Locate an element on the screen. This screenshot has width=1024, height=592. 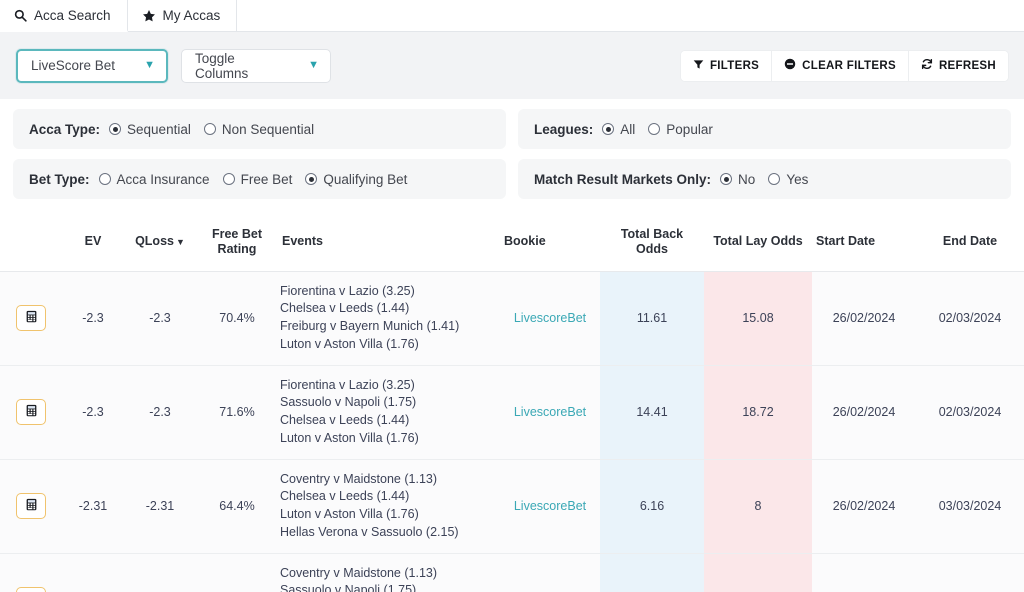
tab-bar: Acca Search My Accas is located at coordinates (512, 16).